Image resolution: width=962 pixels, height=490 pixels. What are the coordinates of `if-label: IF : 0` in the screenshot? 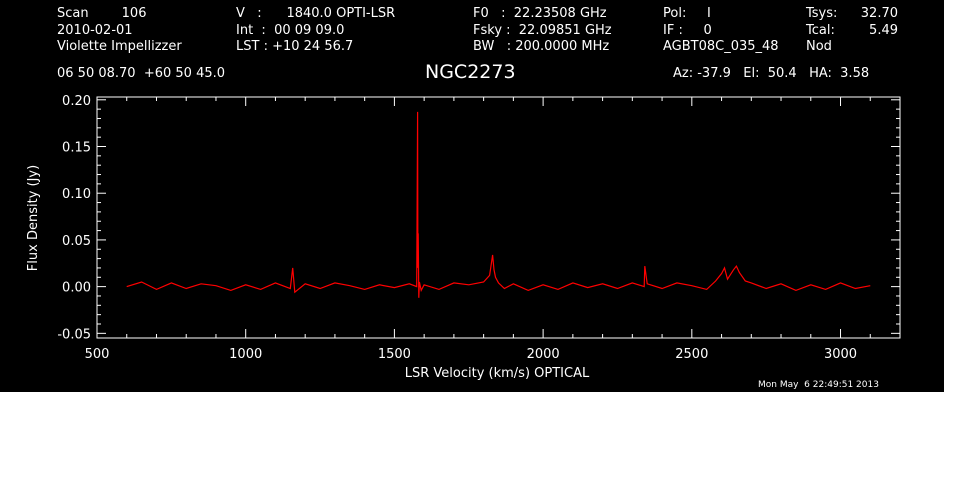 It's located at (687, 30).